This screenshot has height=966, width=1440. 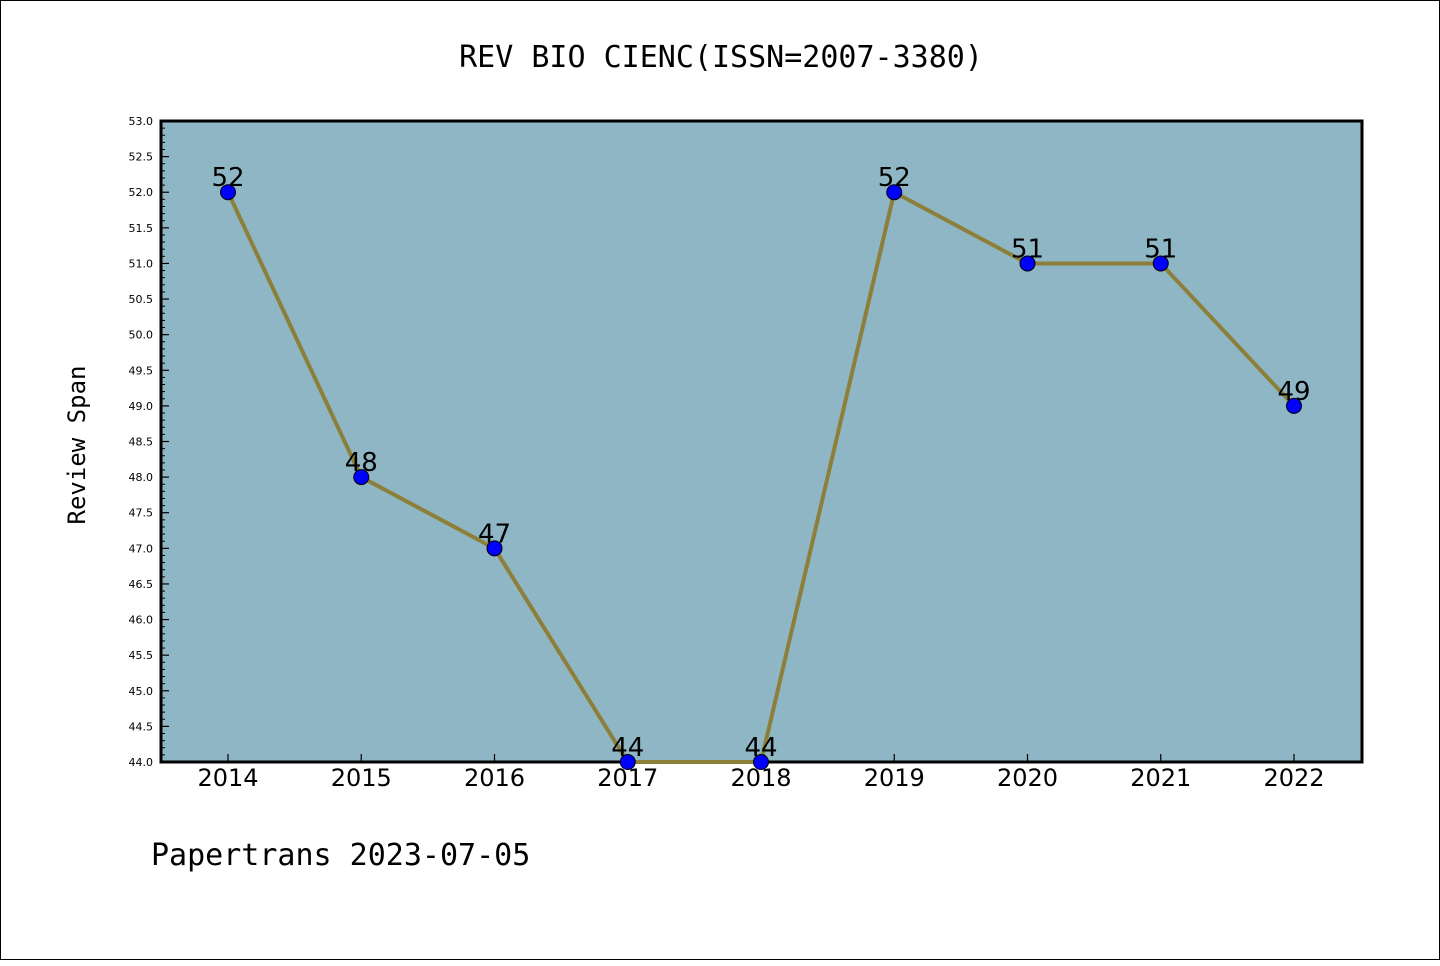 What do you see at coordinates (141, 548) in the screenshot?
I see `y-tick-label: 47.0` at bounding box center [141, 548].